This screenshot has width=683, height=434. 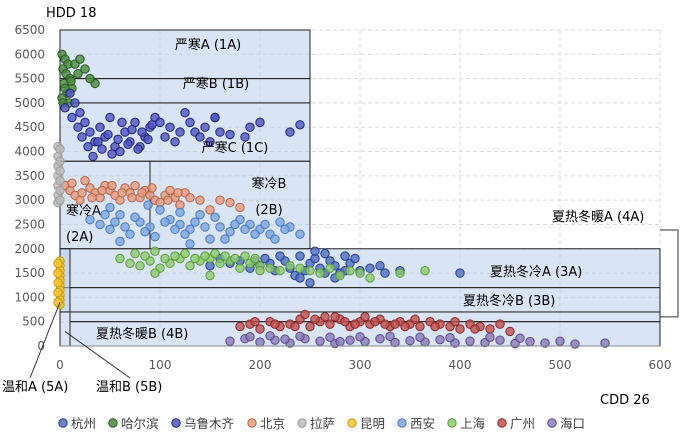 I want to click on y-tick-label: 3000, so click(x=29, y=200).